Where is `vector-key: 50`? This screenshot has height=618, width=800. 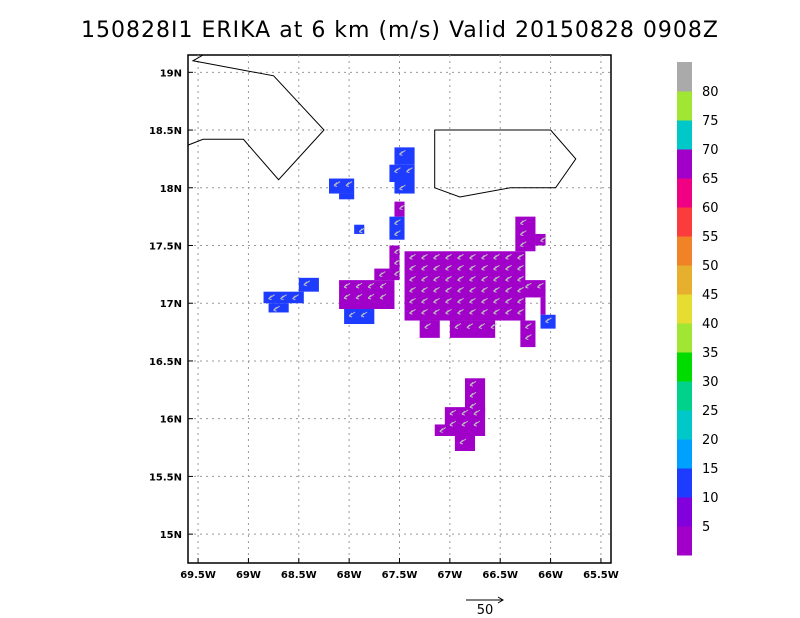 vector-key: 50 is located at coordinates (485, 607).